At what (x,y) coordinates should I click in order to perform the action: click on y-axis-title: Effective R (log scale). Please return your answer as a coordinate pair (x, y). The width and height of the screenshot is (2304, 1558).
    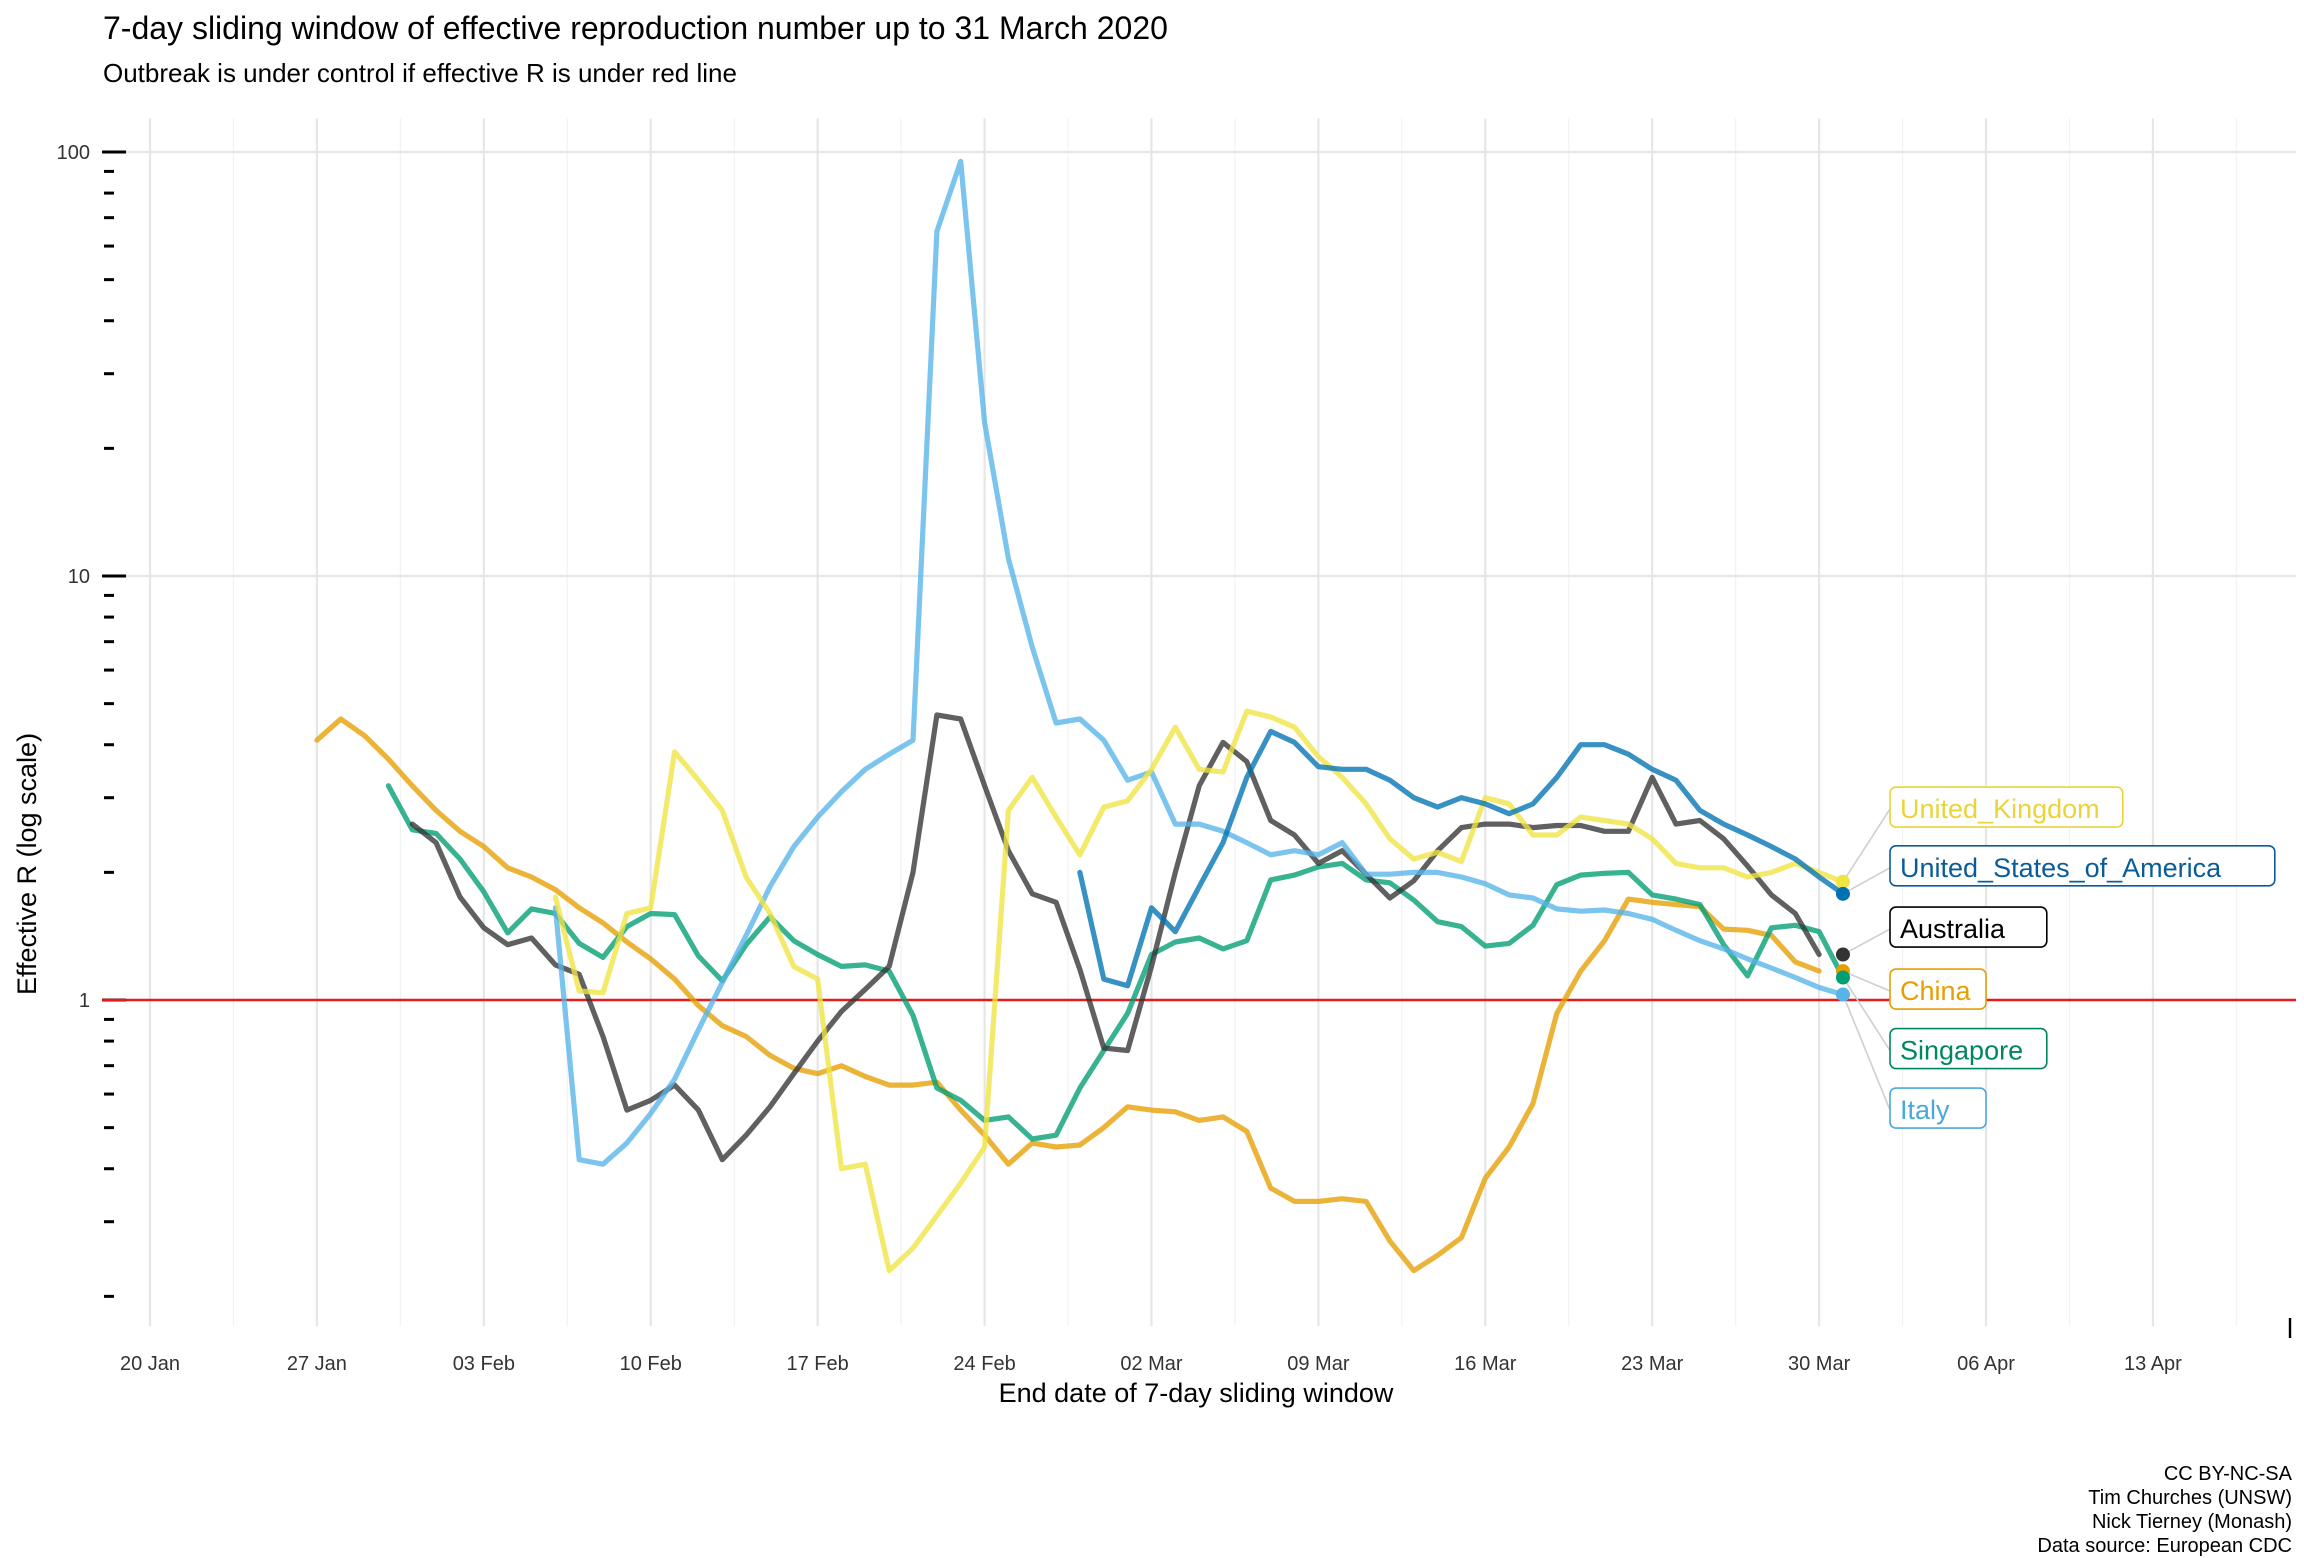
    Looking at the image, I should click on (27, 864).